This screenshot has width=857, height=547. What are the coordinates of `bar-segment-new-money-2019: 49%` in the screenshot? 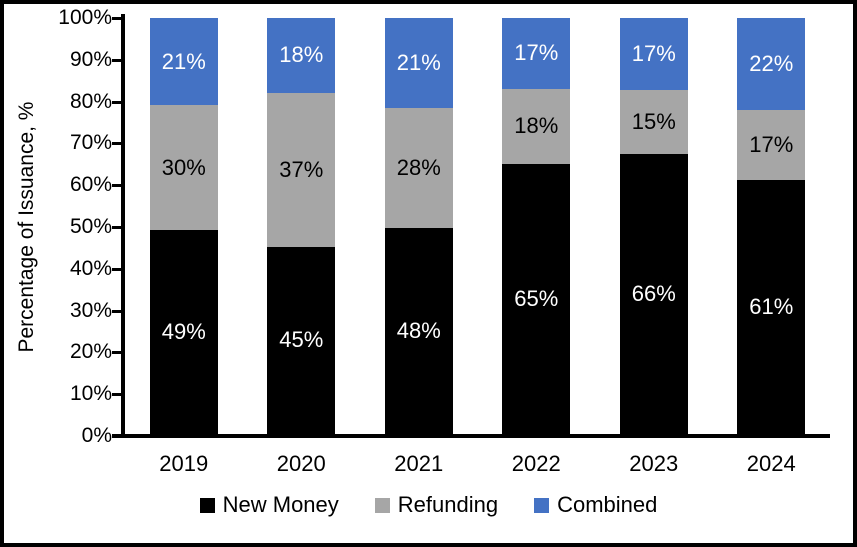 It's located at (183, 332).